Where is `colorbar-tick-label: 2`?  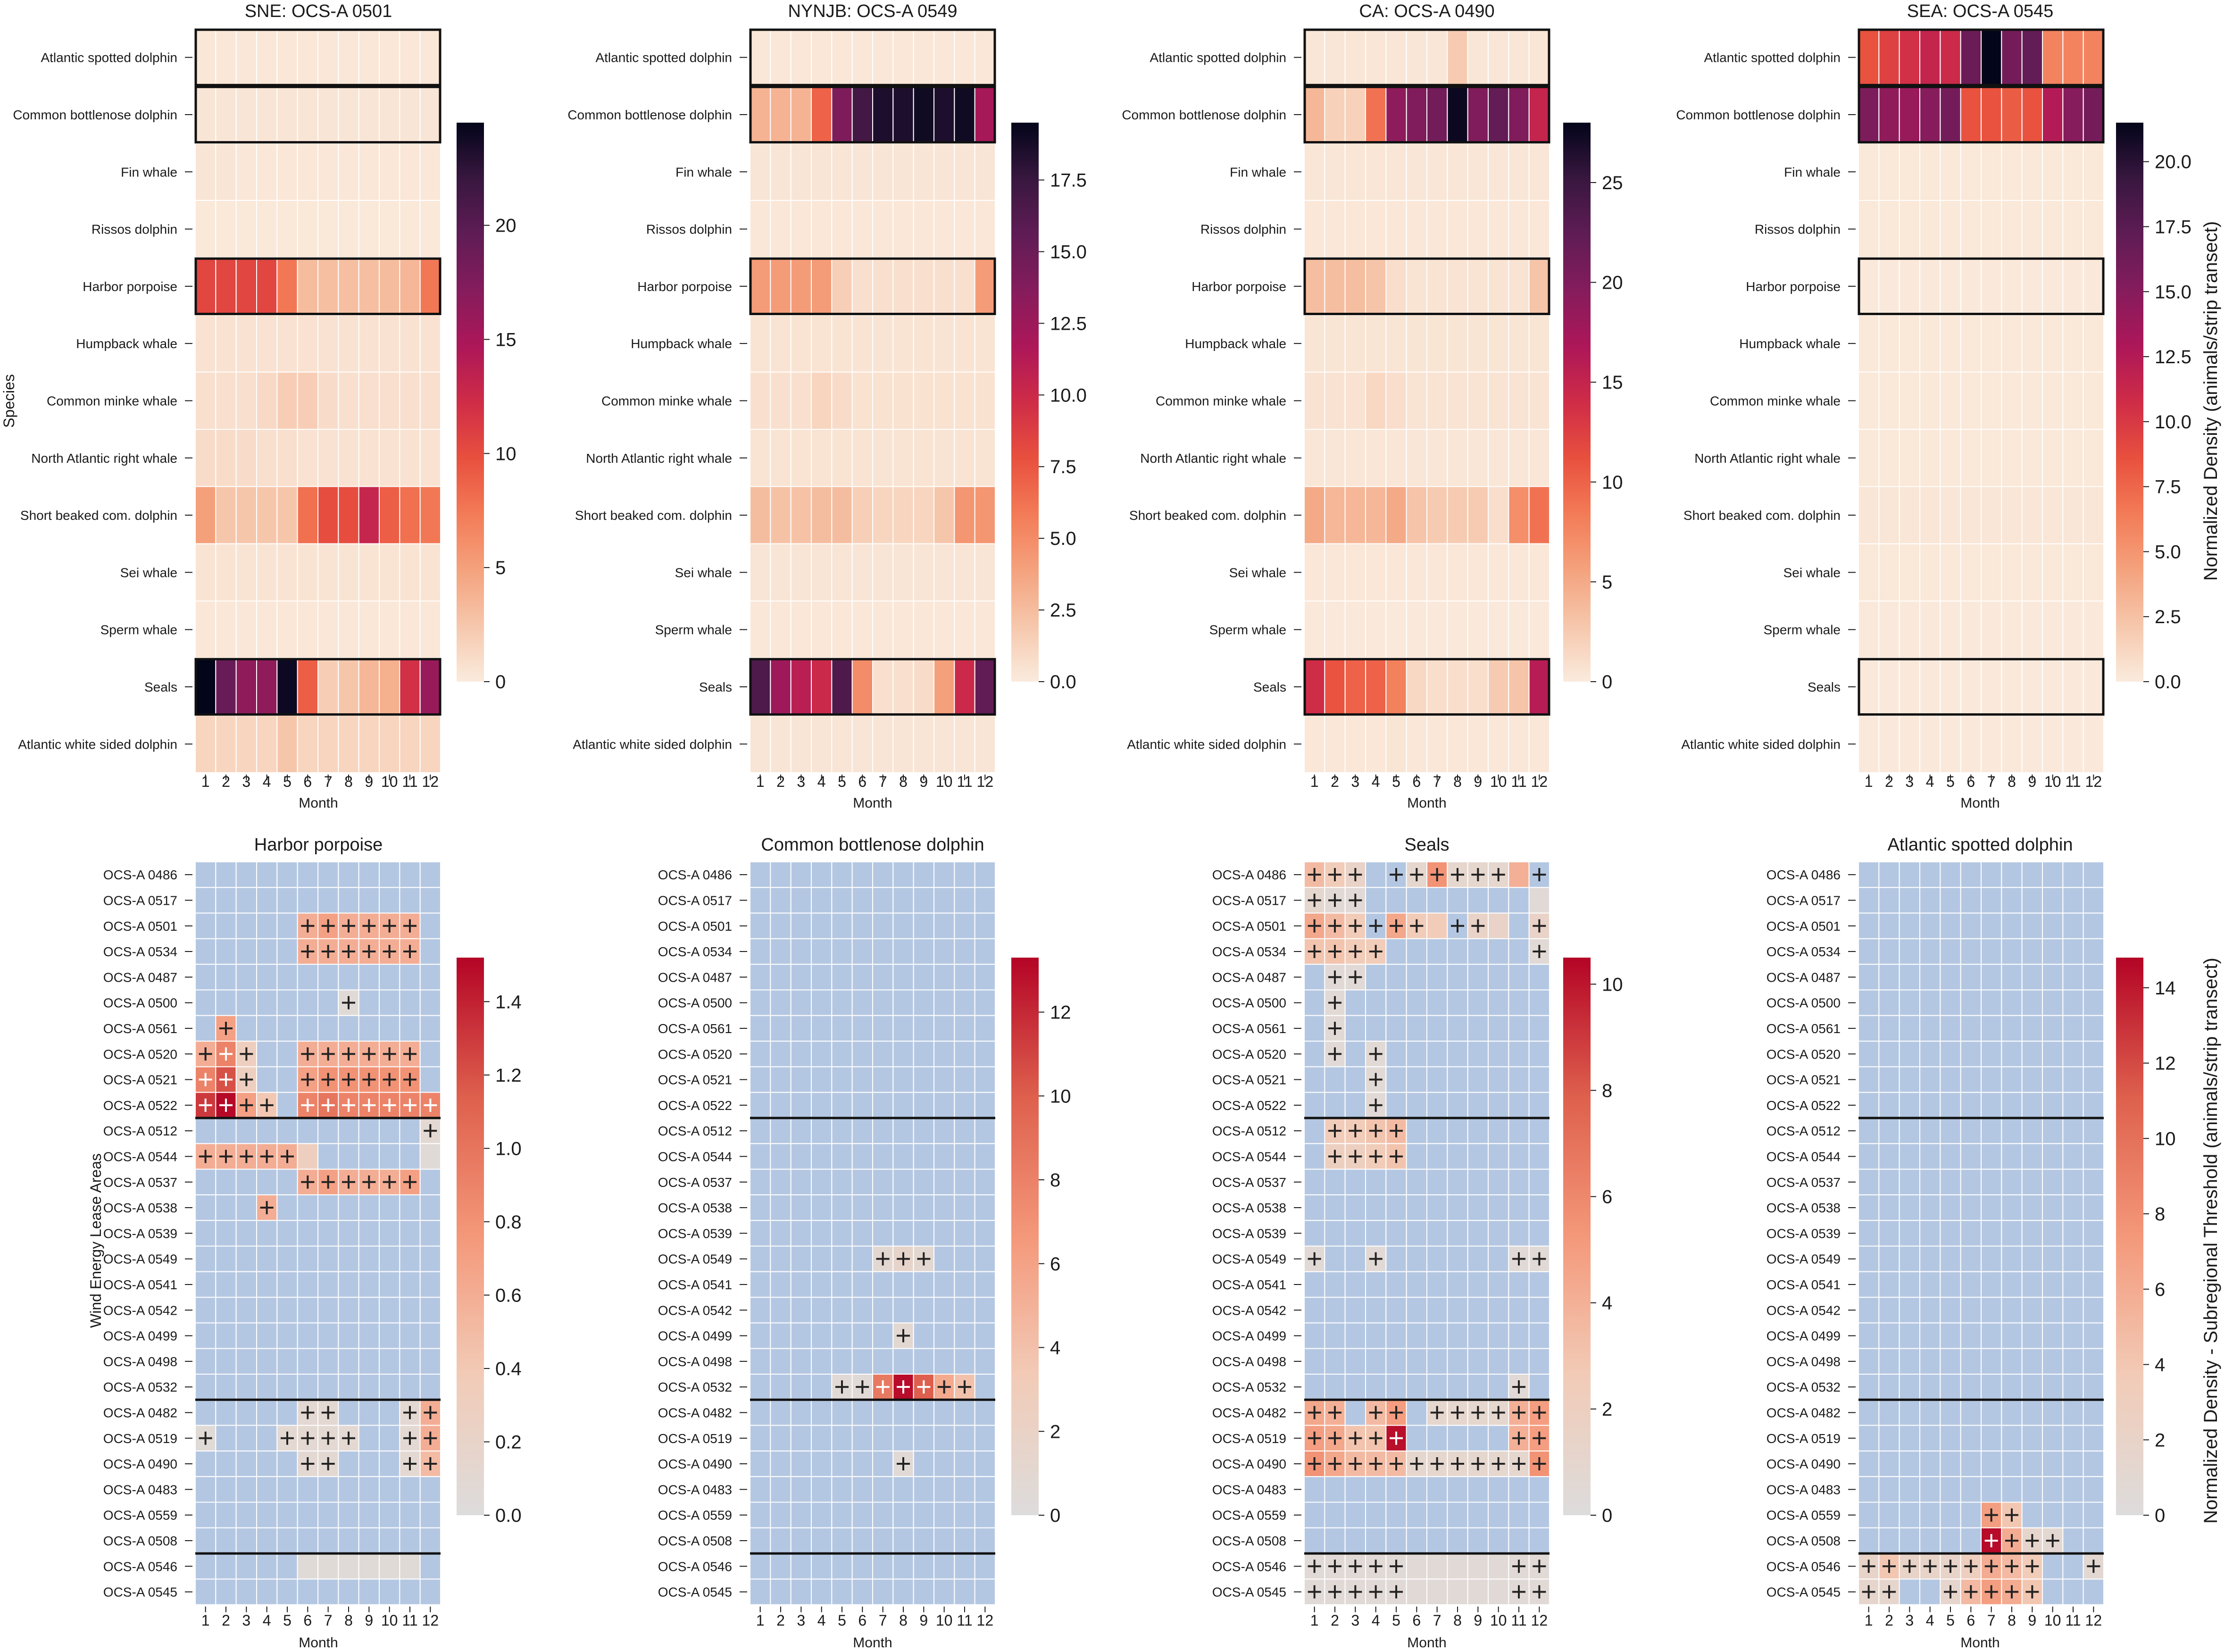
colorbar-tick-label: 2 is located at coordinates (1607, 1409).